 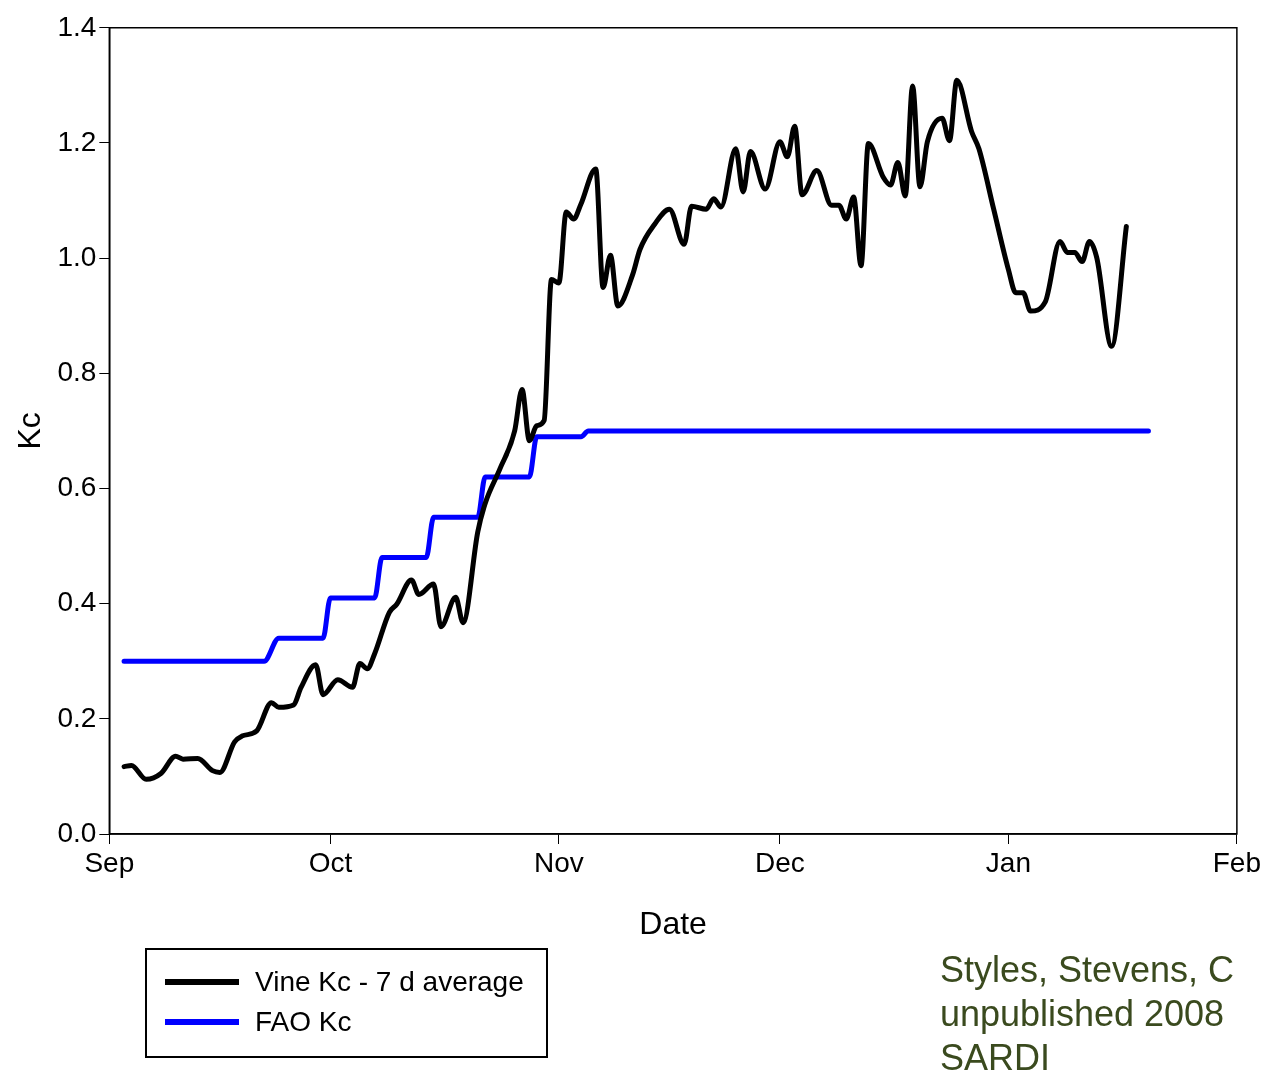 I want to click on x-tick-label: Nov, so click(x=558, y=862).